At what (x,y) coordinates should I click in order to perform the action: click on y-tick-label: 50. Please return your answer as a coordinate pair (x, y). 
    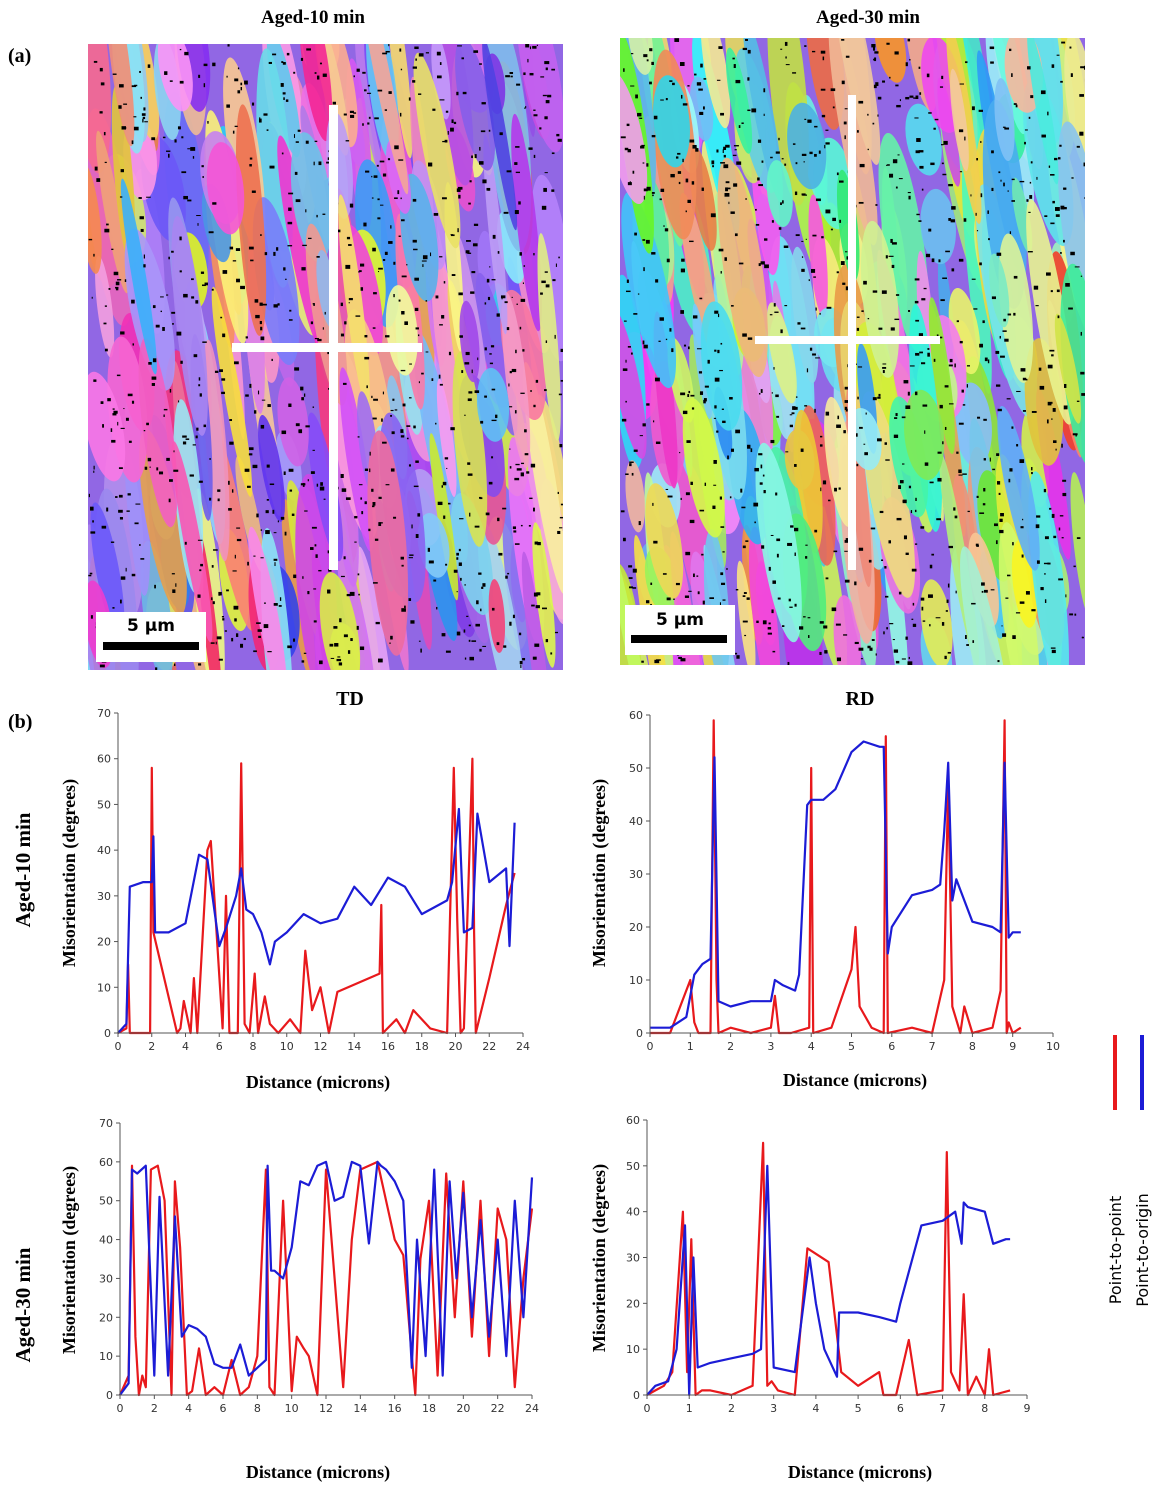
    Looking at the image, I should click on (633, 1166).